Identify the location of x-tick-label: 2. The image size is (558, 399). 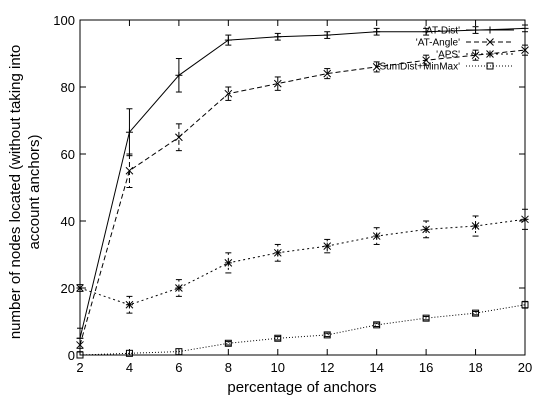
(79, 367).